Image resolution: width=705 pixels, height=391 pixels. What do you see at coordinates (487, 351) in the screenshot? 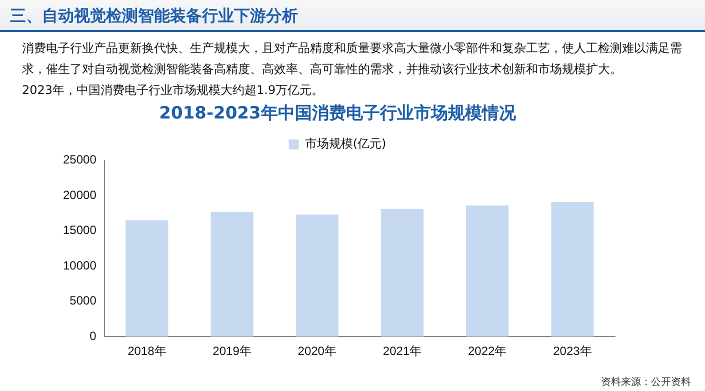
I see `x-tick-label: 2022年` at bounding box center [487, 351].